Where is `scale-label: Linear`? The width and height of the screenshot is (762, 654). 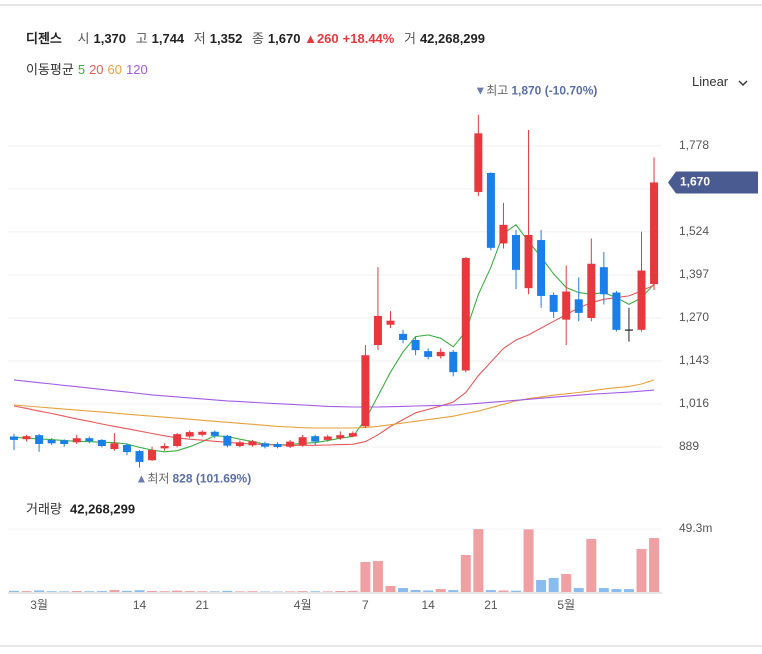 scale-label: Linear is located at coordinates (710, 81).